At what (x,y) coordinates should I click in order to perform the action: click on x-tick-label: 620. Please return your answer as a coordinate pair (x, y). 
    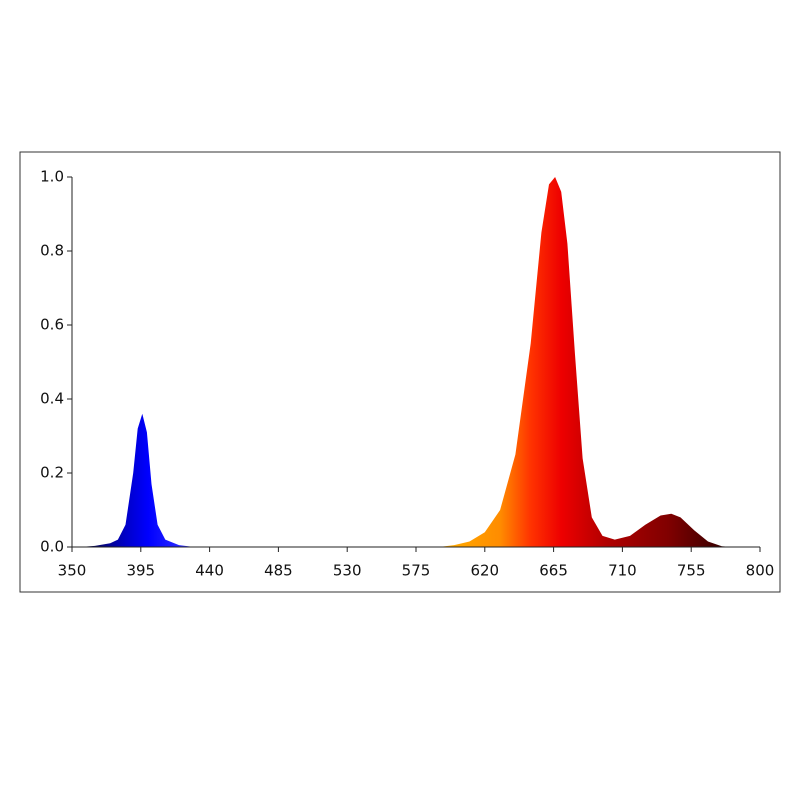
    Looking at the image, I should click on (484, 571).